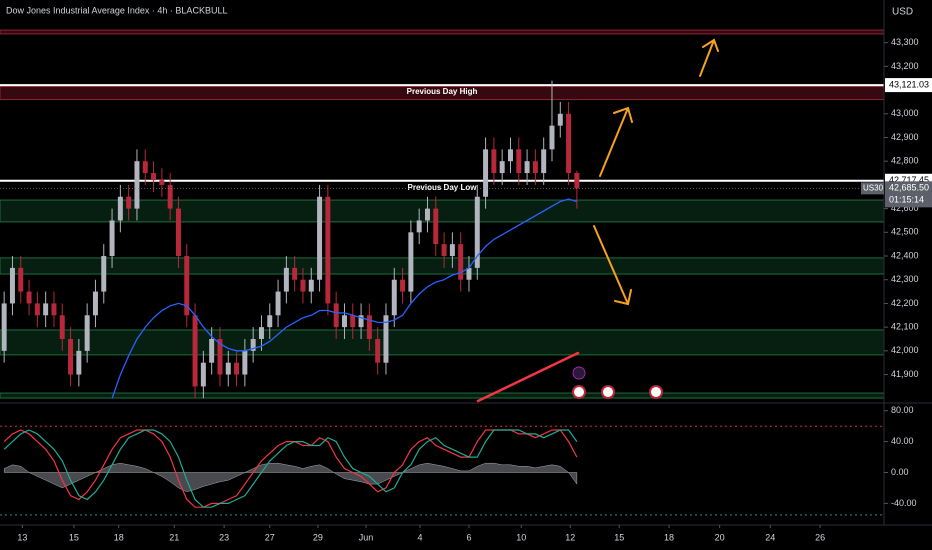  I want to click on y-tick-label: 42,300, so click(905, 279).